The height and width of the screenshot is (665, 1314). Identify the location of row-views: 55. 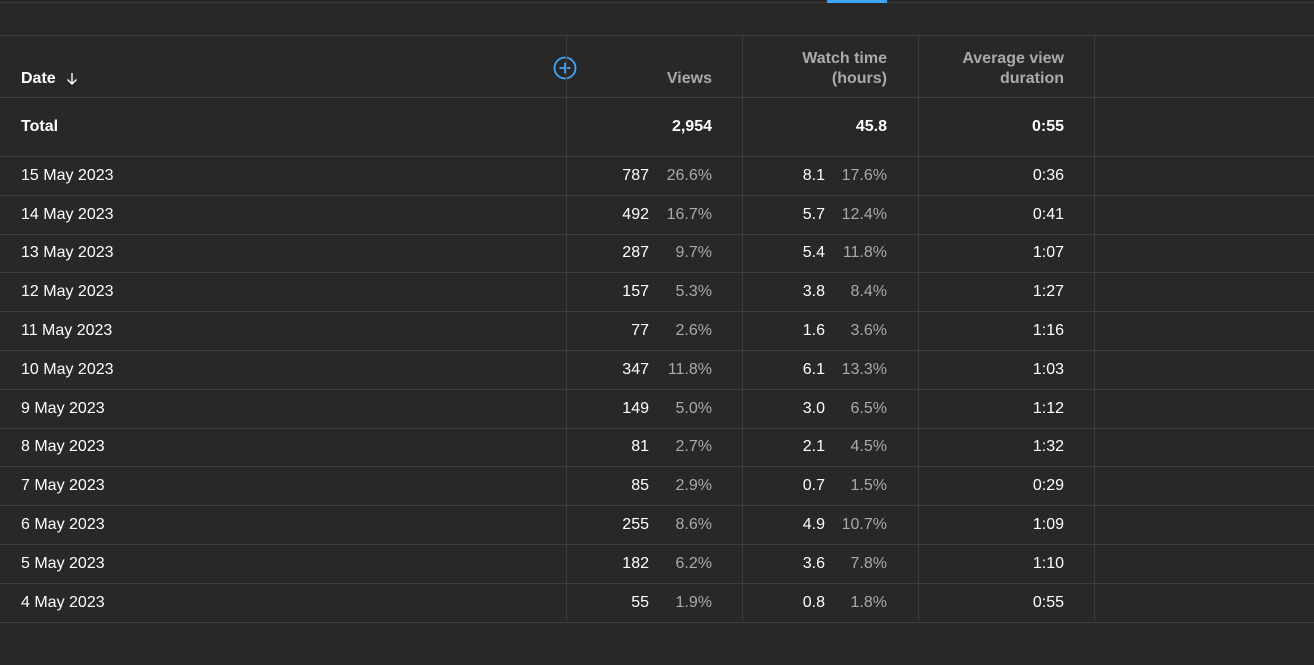
(640, 602).